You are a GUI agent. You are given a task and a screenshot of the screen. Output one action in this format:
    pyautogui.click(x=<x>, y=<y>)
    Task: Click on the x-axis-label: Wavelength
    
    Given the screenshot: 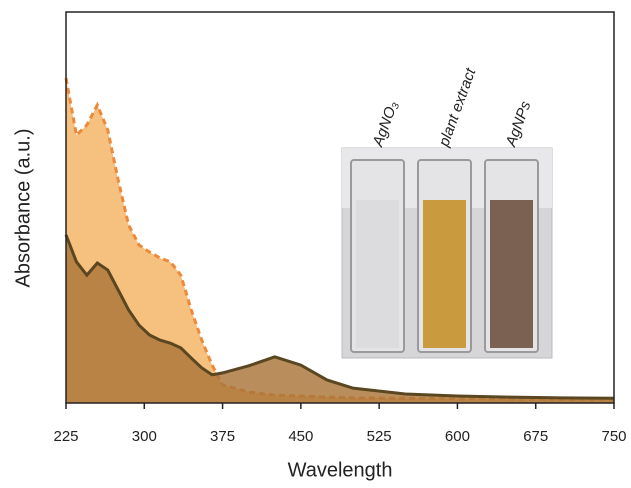 What is the action you would take?
    pyautogui.click(x=340, y=470)
    